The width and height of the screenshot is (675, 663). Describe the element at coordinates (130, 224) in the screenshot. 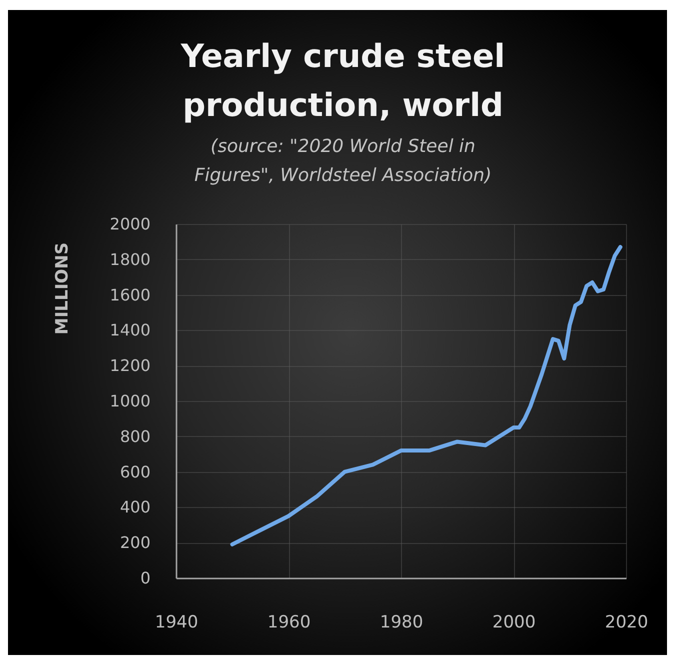

I see `y-tick-label: 2000` at that location.